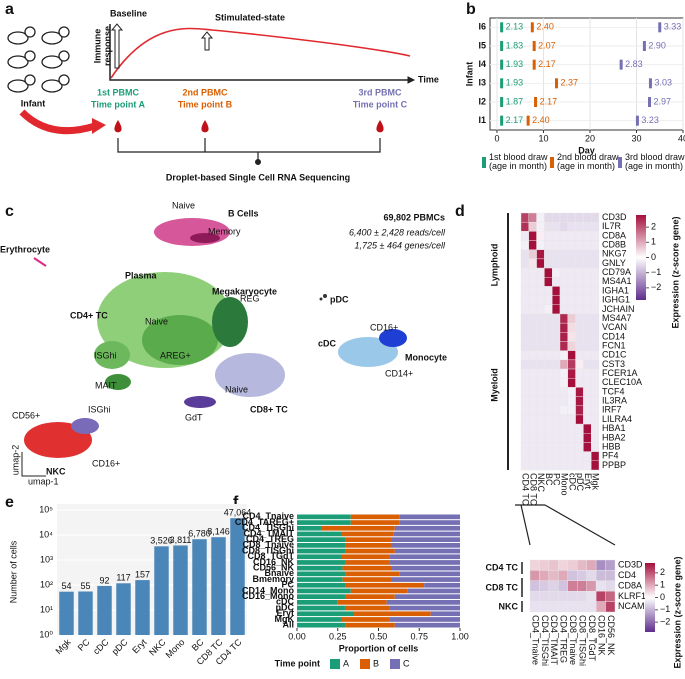 This screenshot has height=679, width=685. What do you see at coordinates (426, 357) in the screenshot?
I see `cluster-label: Monocyte` at bounding box center [426, 357].